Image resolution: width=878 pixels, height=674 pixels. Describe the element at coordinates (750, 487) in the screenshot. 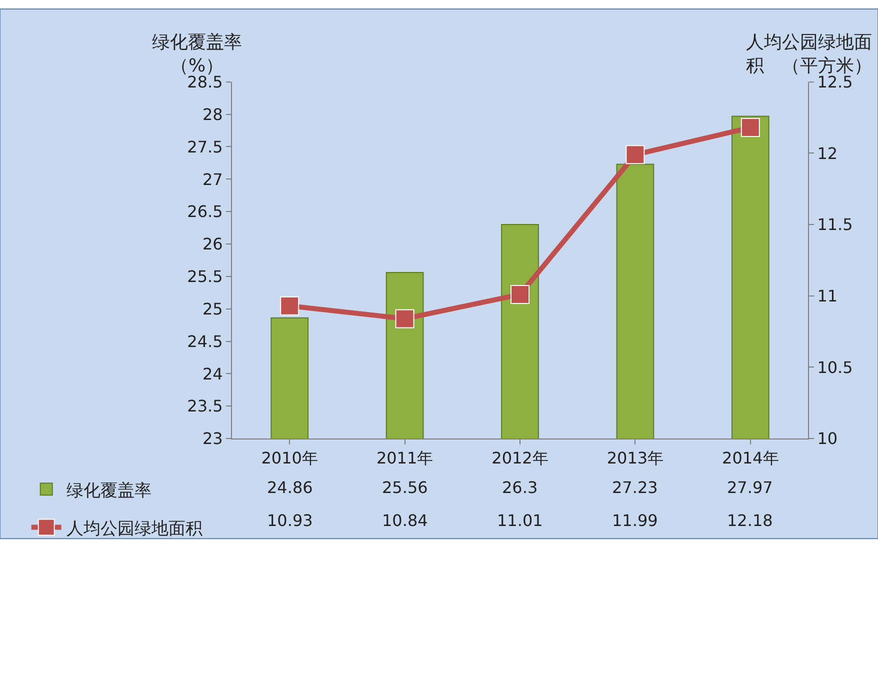

I see `data-label: 27.97` at that location.